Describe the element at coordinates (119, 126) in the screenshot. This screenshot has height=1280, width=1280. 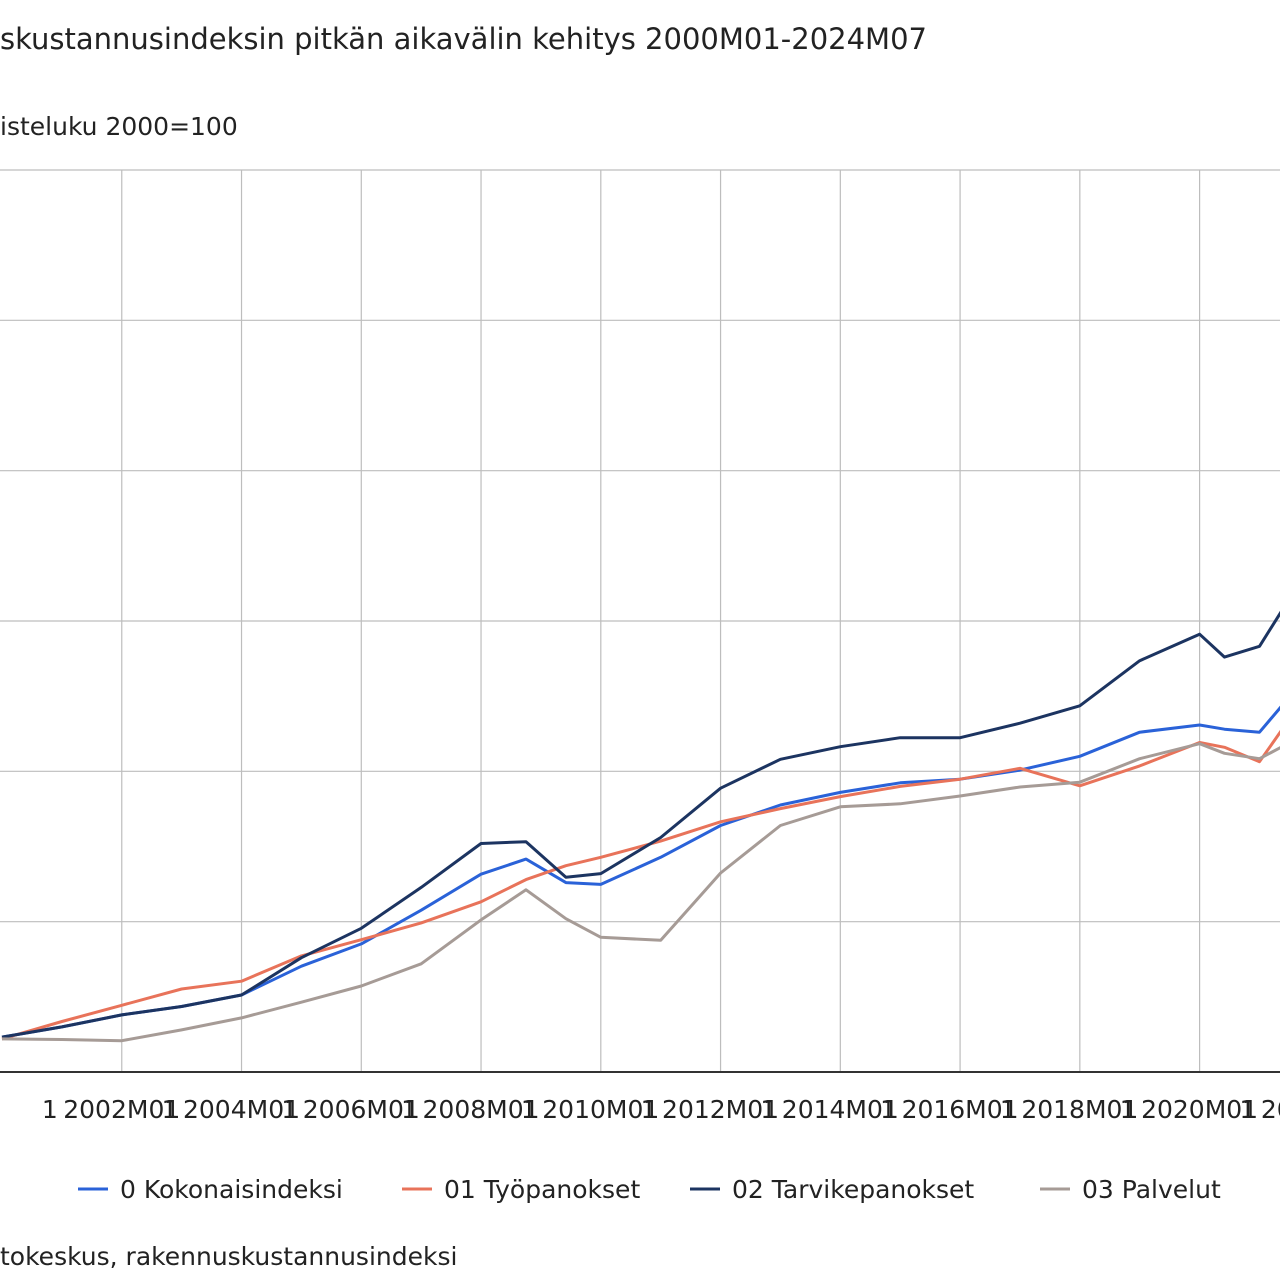
I see `y-axis-unit-label: isteluku 2000=100` at that location.